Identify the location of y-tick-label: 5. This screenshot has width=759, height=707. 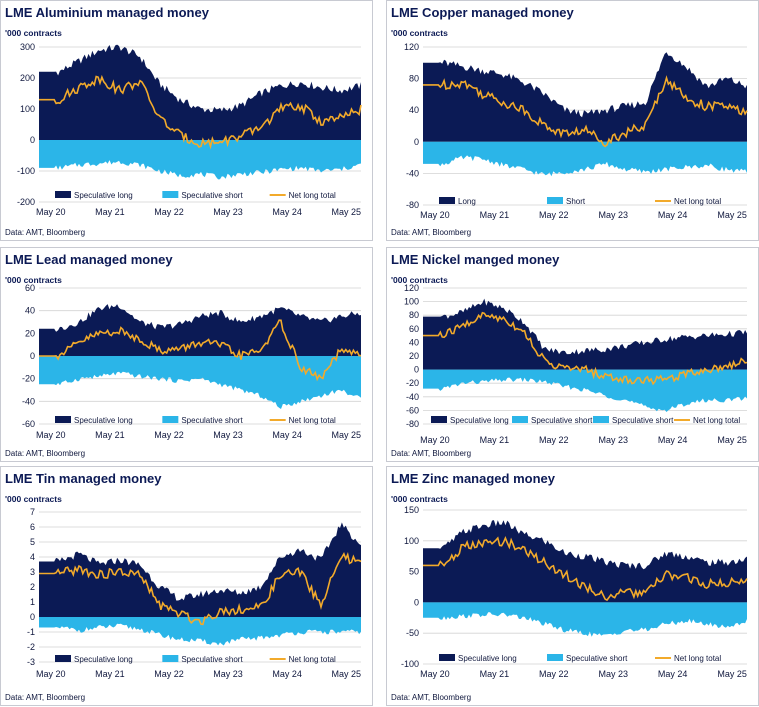
(32, 542).